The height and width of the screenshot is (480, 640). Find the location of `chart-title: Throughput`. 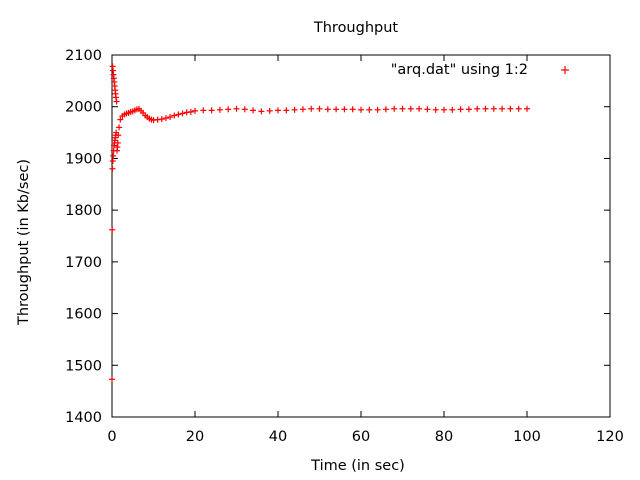

chart-title: Throughput is located at coordinates (356, 28).